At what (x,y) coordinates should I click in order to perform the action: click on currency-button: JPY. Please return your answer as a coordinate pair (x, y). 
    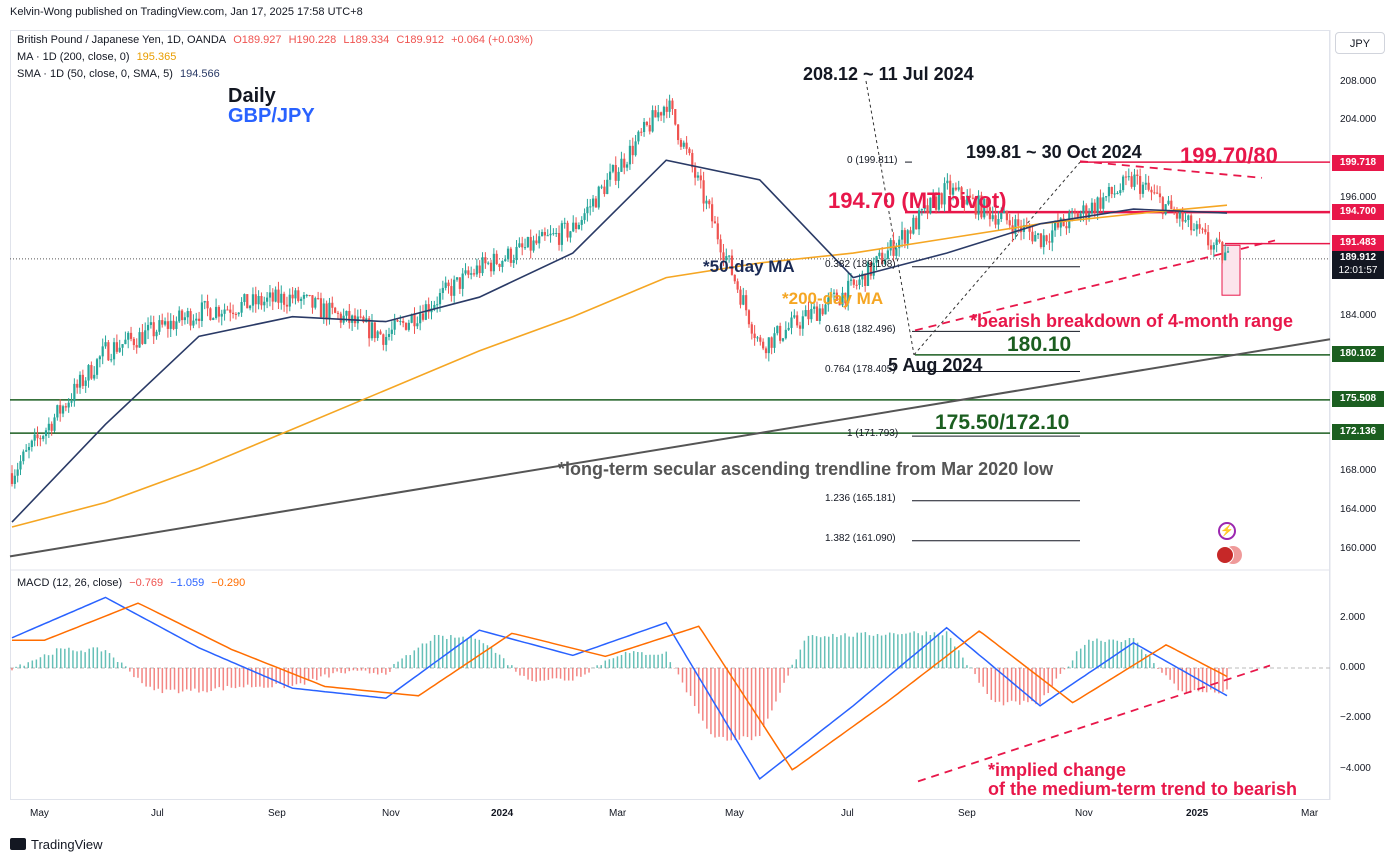
    Looking at the image, I should click on (1360, 43).